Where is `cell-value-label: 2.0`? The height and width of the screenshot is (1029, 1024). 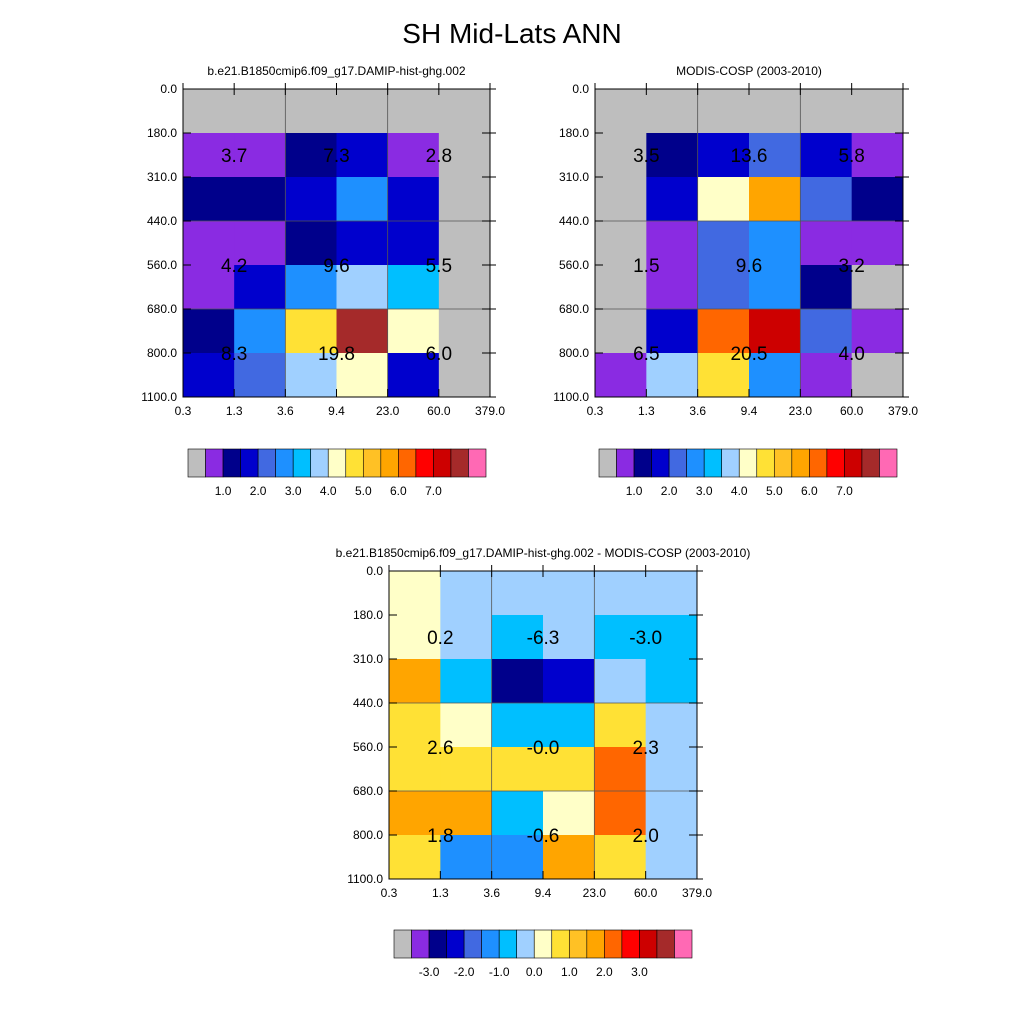 cell-value-label: 2.0 is located at coordinates (645, 836).